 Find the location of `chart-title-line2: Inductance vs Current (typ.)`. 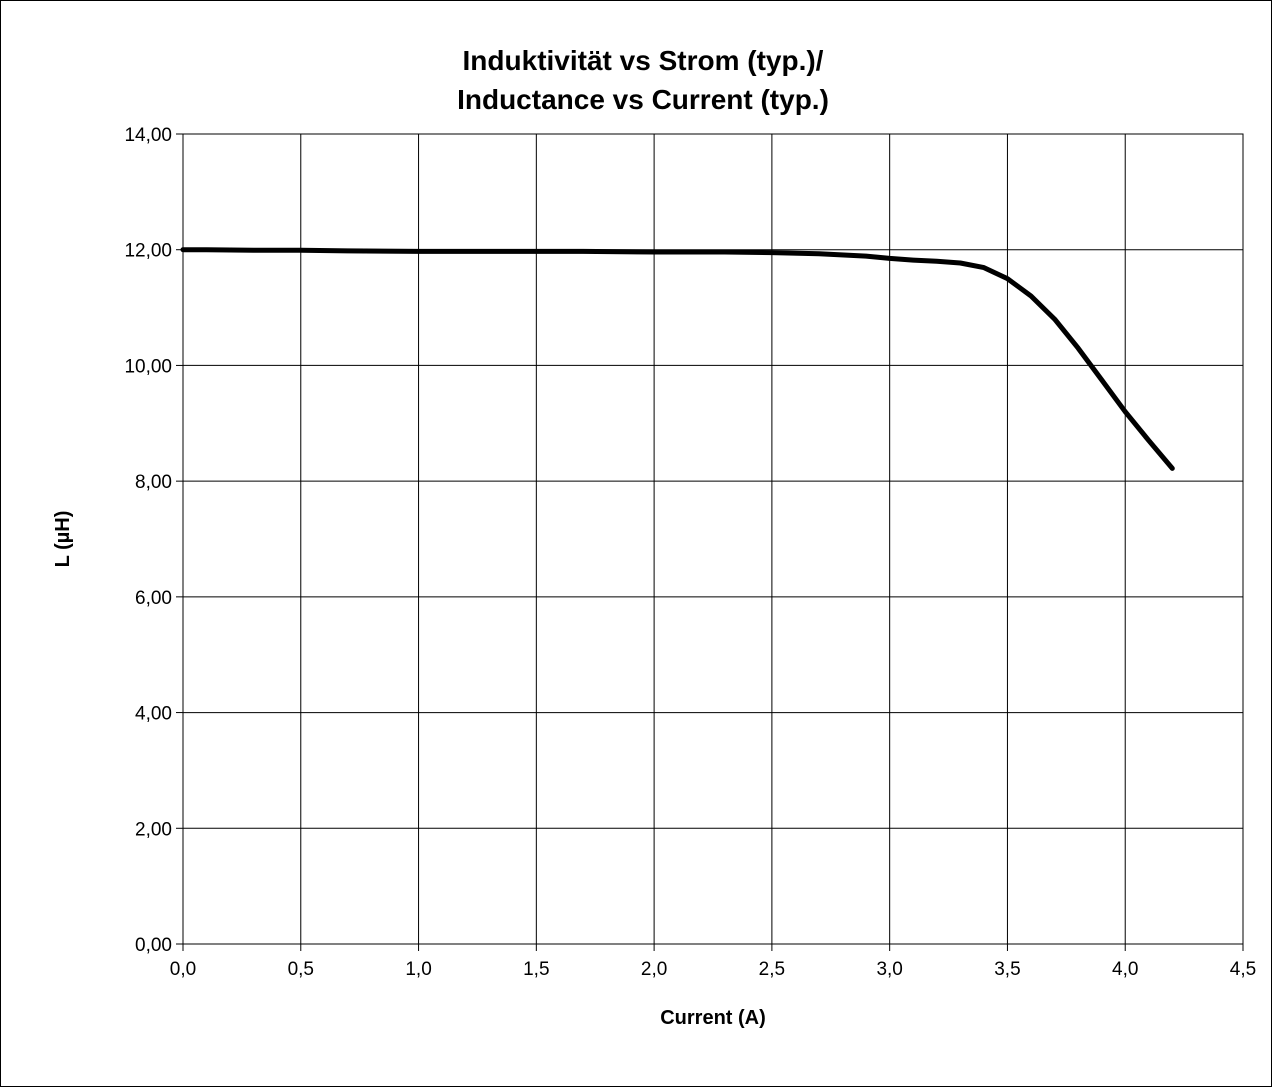

chart-title-line2: Inductance vs Current (typ.) is located at coordinates (643, 99).